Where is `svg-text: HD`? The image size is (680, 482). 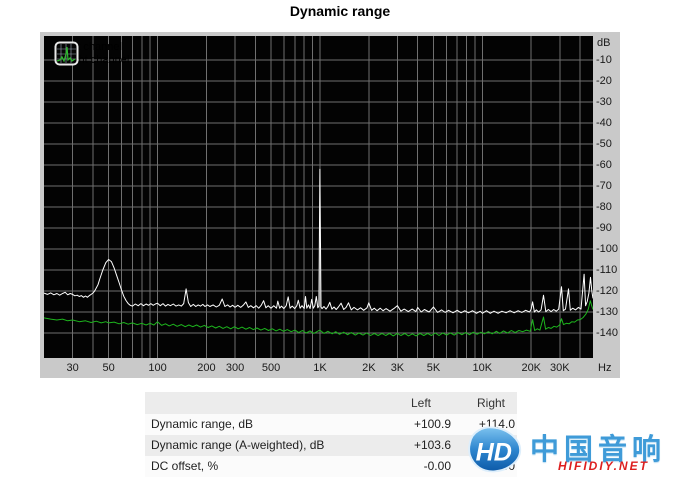 svg-text: HD is located at coordinates (494, 453).